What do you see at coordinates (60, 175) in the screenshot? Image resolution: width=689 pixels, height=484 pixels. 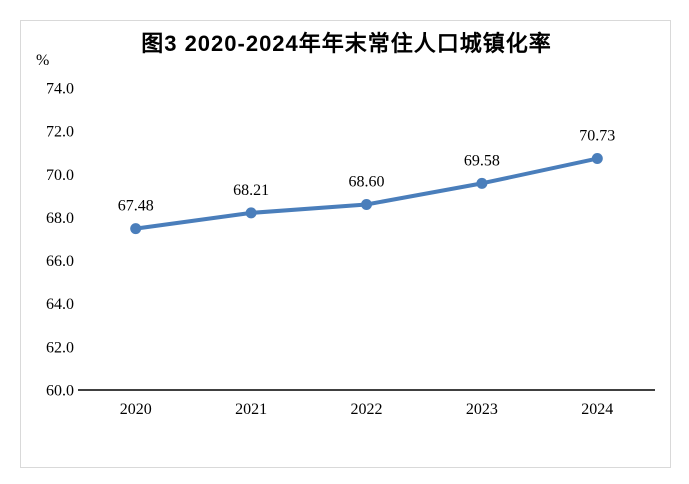 I see `y-axis-tick-label: 70.0` at bounding box center [60, 175].